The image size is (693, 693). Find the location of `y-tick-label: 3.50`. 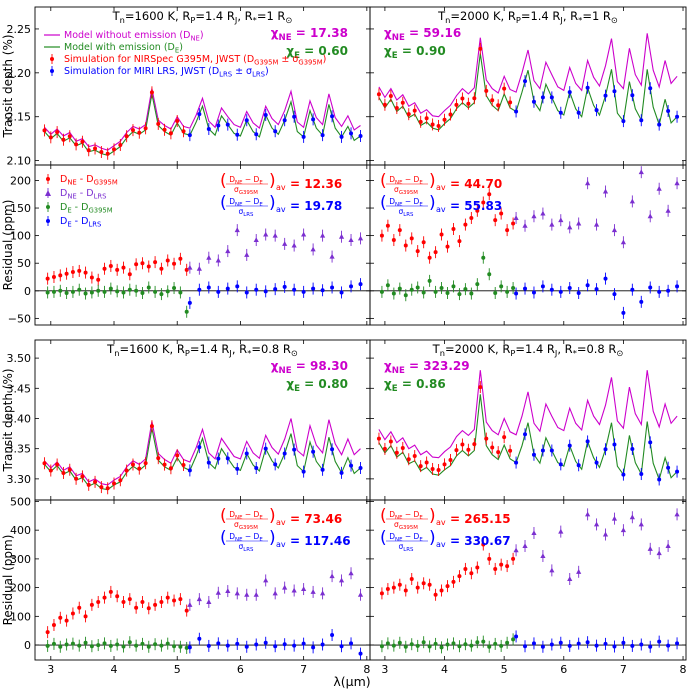

y-tick-label: 3.50 is located at coordinates (19, 358).